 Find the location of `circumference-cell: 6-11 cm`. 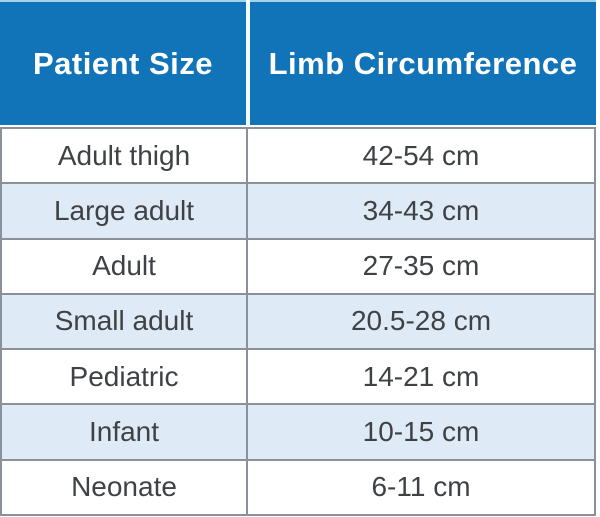

circumference-cell: 6-11 cm is located at coordinates (421, 487).